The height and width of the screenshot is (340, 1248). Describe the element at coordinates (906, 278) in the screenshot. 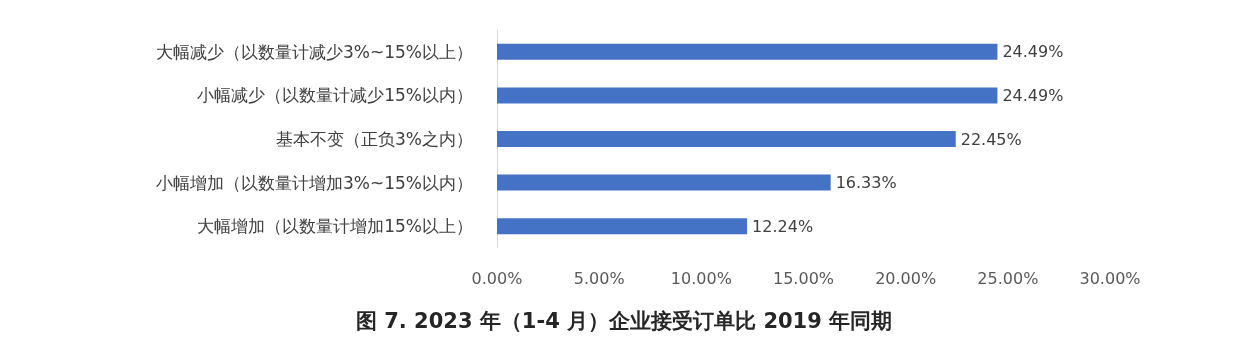

I see `x-tick-label: 20.00%` at that location.